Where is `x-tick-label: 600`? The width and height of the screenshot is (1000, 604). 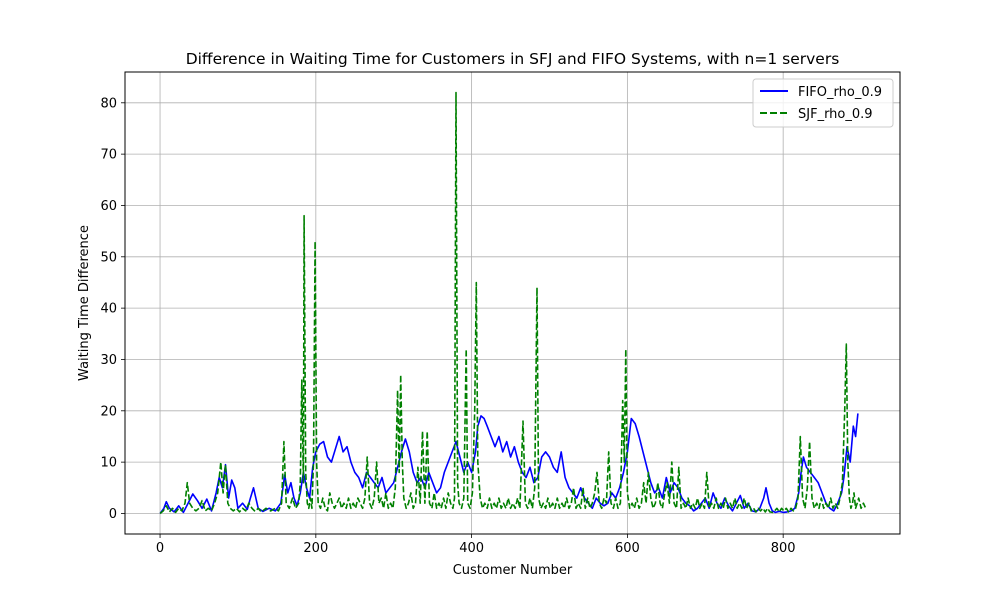 x-tick-label: 600 is located at coordinates (627, 548).